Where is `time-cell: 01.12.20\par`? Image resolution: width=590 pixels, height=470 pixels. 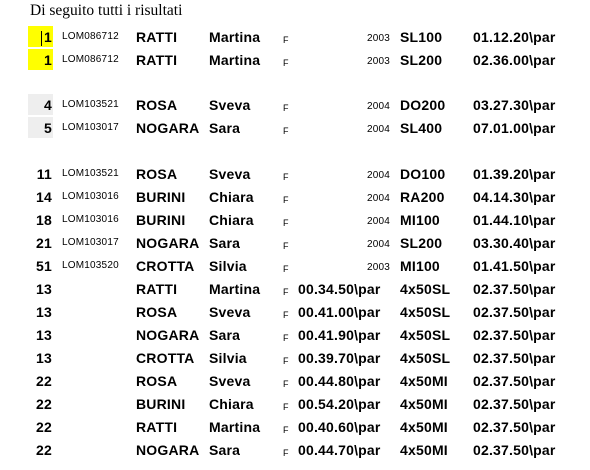 time-cell: 01.12.20\par is located at coordinates (514, 37).